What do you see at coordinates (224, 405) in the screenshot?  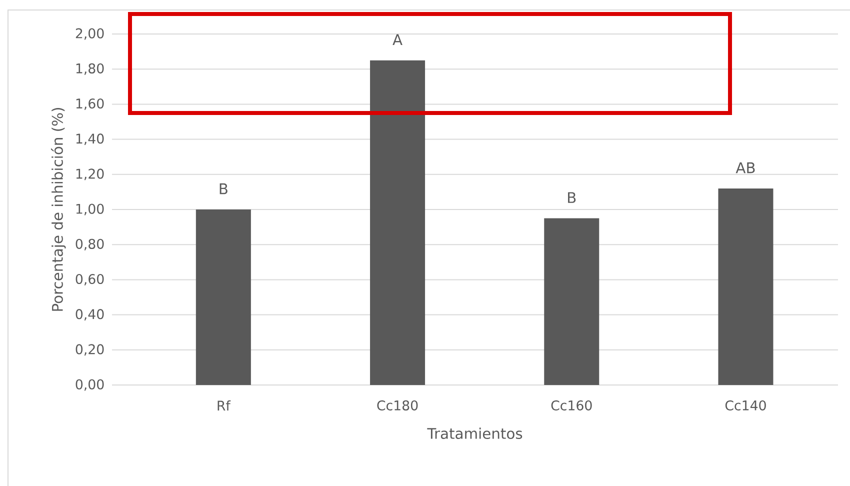 I see `x-tick-label: Rf` at bounding box center [224, 405].